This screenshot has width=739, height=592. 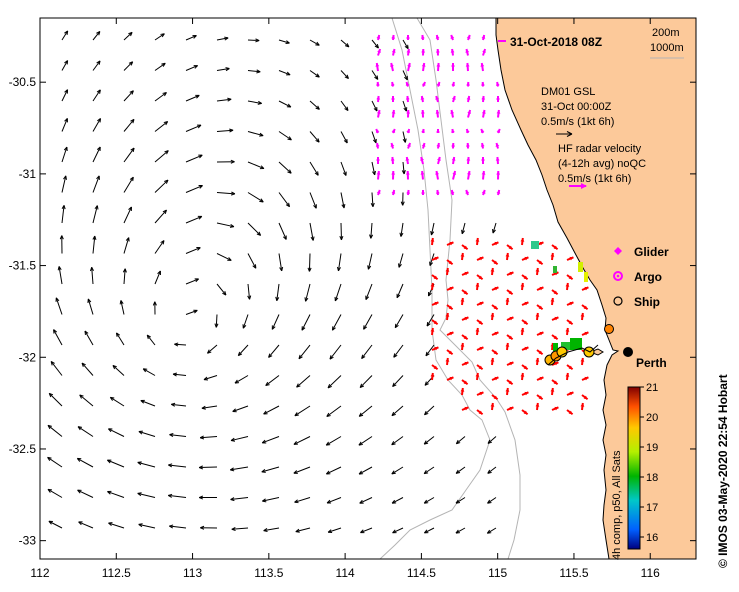 What do you see at coordinates (652, 388) in the screenshot?
I see `colorbar-tick-label: 21` at bounding box center [652, 388].